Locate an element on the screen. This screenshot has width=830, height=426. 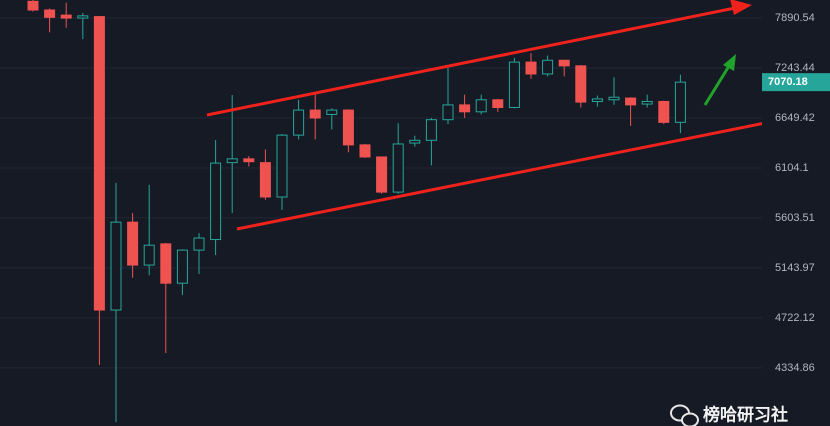
watermark: 榜哈研习社 is located at coordinates (729, 415).